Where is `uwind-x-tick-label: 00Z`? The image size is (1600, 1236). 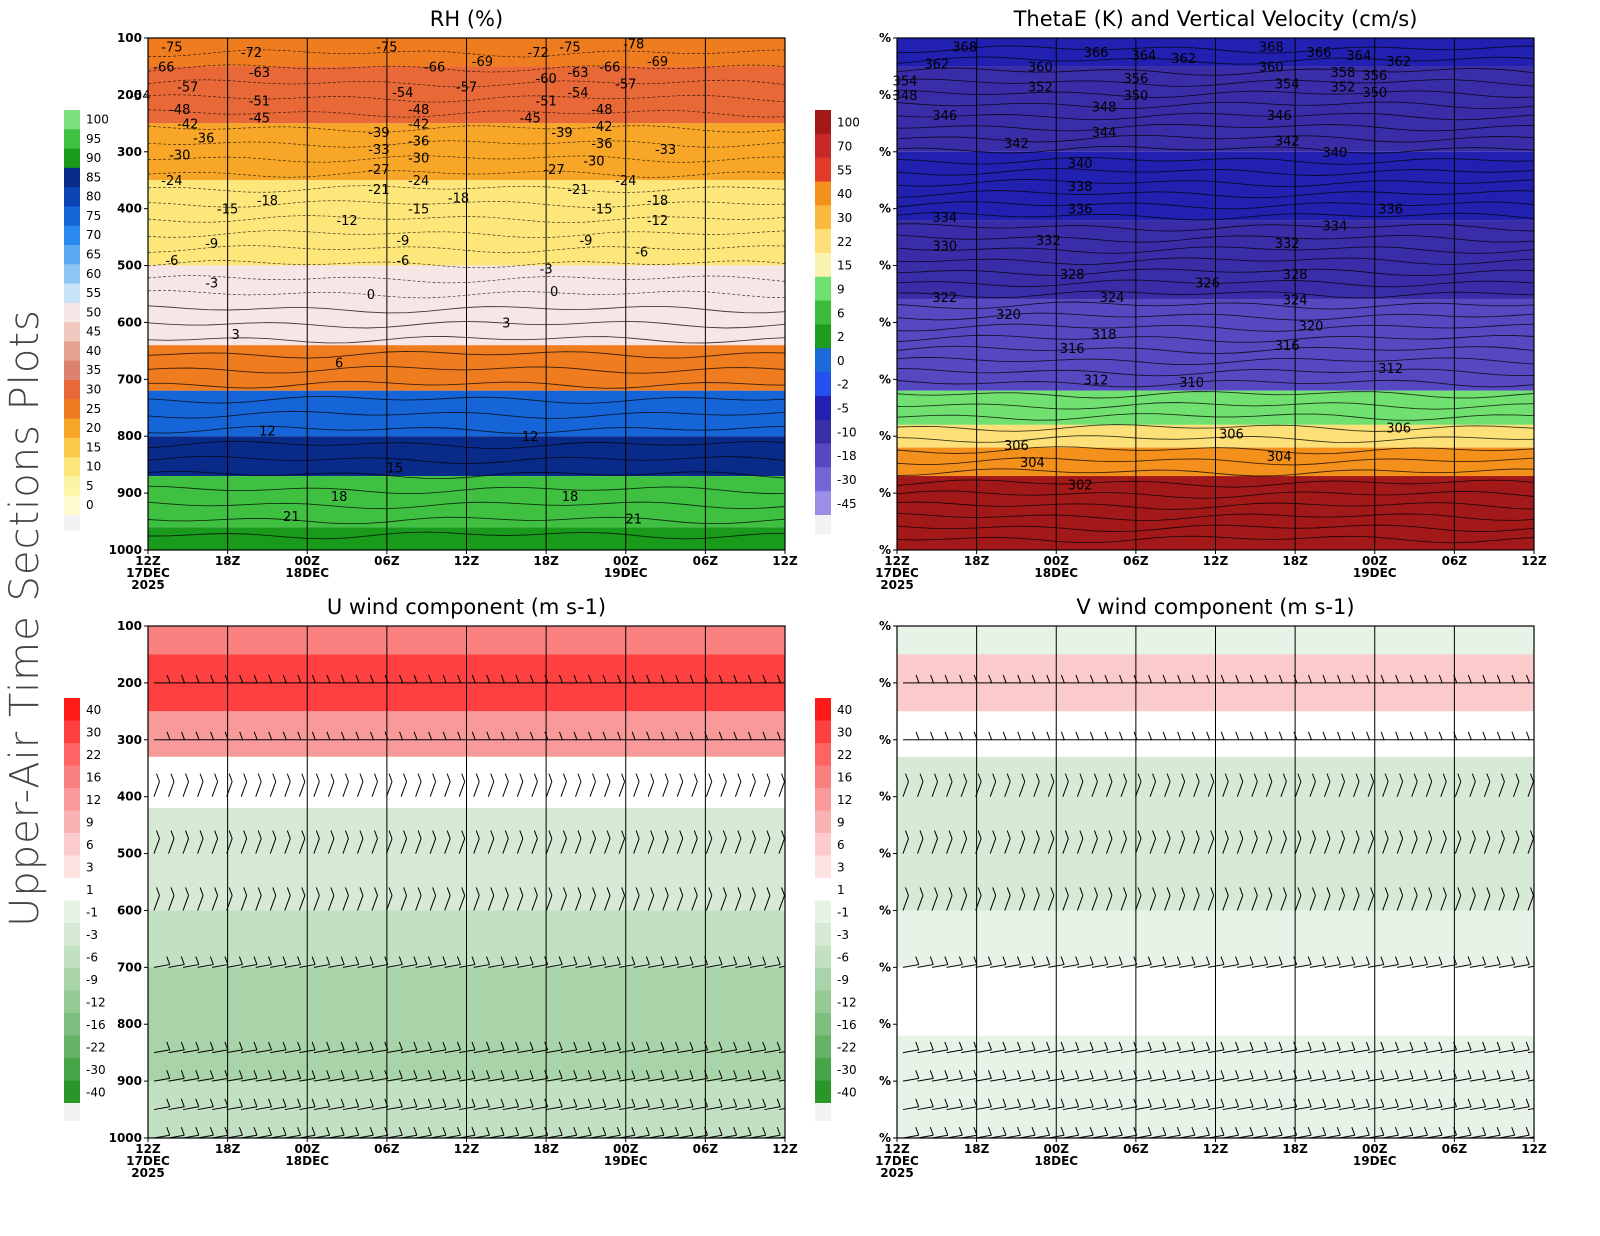 uwind-x-tick-label: 00Z is located at coordinates (626, 1149).